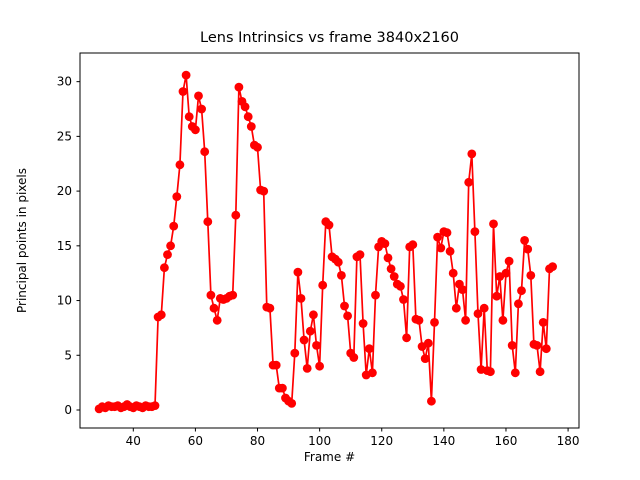  I want to click on x-axis-label: Frame #, so click(329, 457).